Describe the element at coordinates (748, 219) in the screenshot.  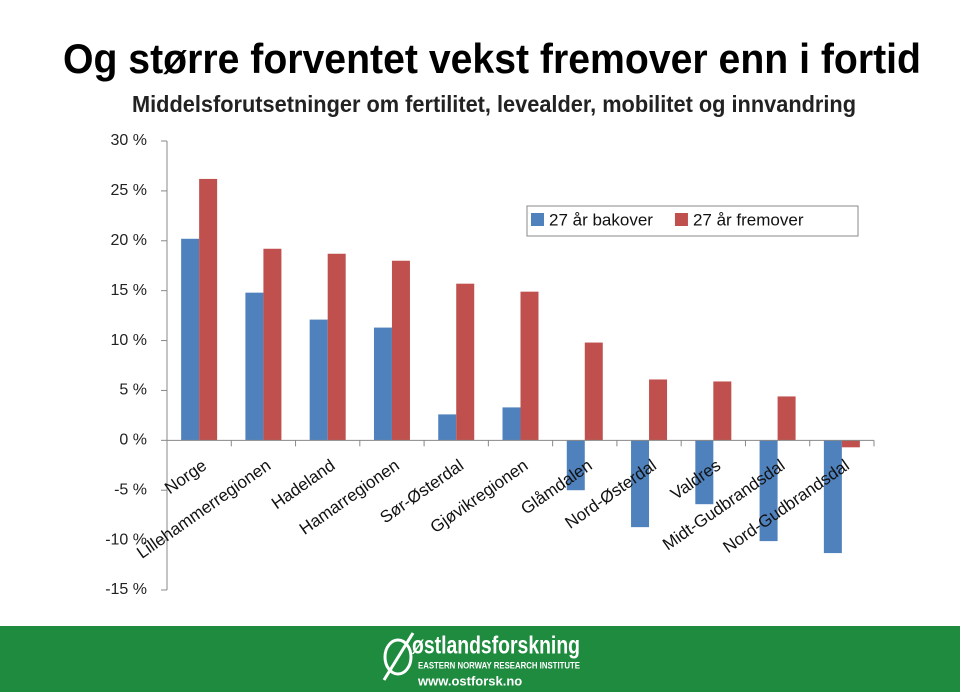
I see `legend-label: 27 år fremover` at that location.